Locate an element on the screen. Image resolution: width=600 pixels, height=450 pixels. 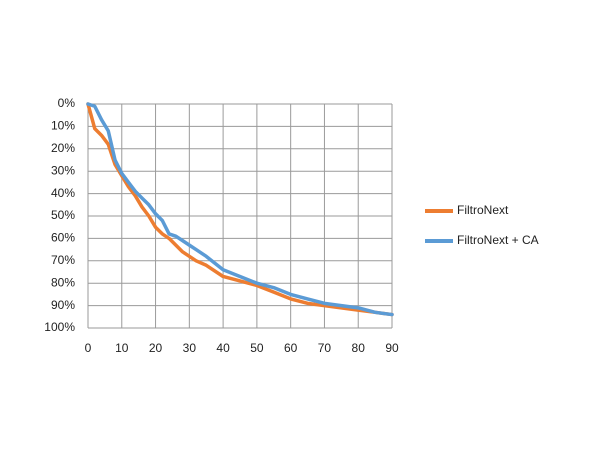
y-tick-label: 50% is located at coordinates (63, 215).